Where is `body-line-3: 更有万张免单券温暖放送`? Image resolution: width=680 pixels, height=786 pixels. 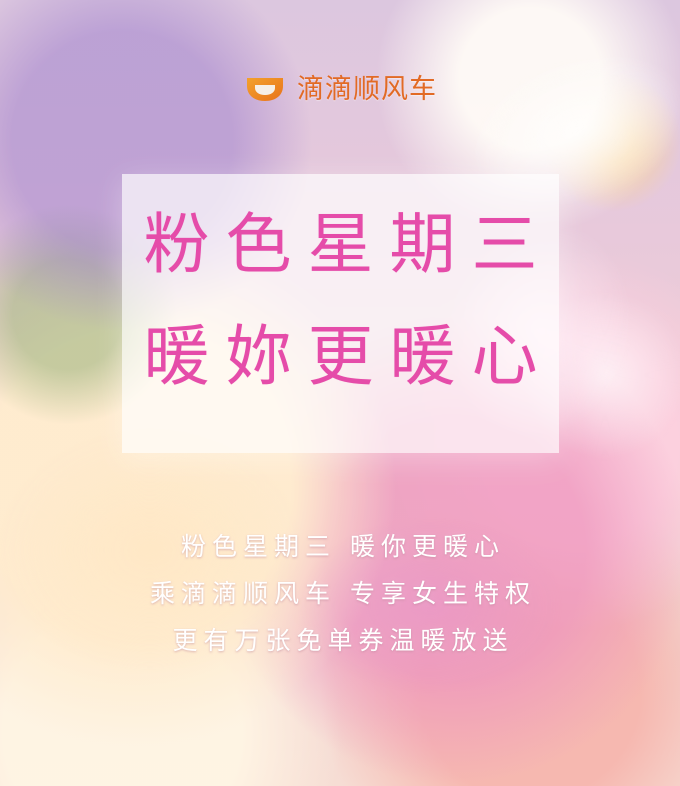 body-line-3: 更有万张免单券温暖放送 is located at coordinates (343, 640).